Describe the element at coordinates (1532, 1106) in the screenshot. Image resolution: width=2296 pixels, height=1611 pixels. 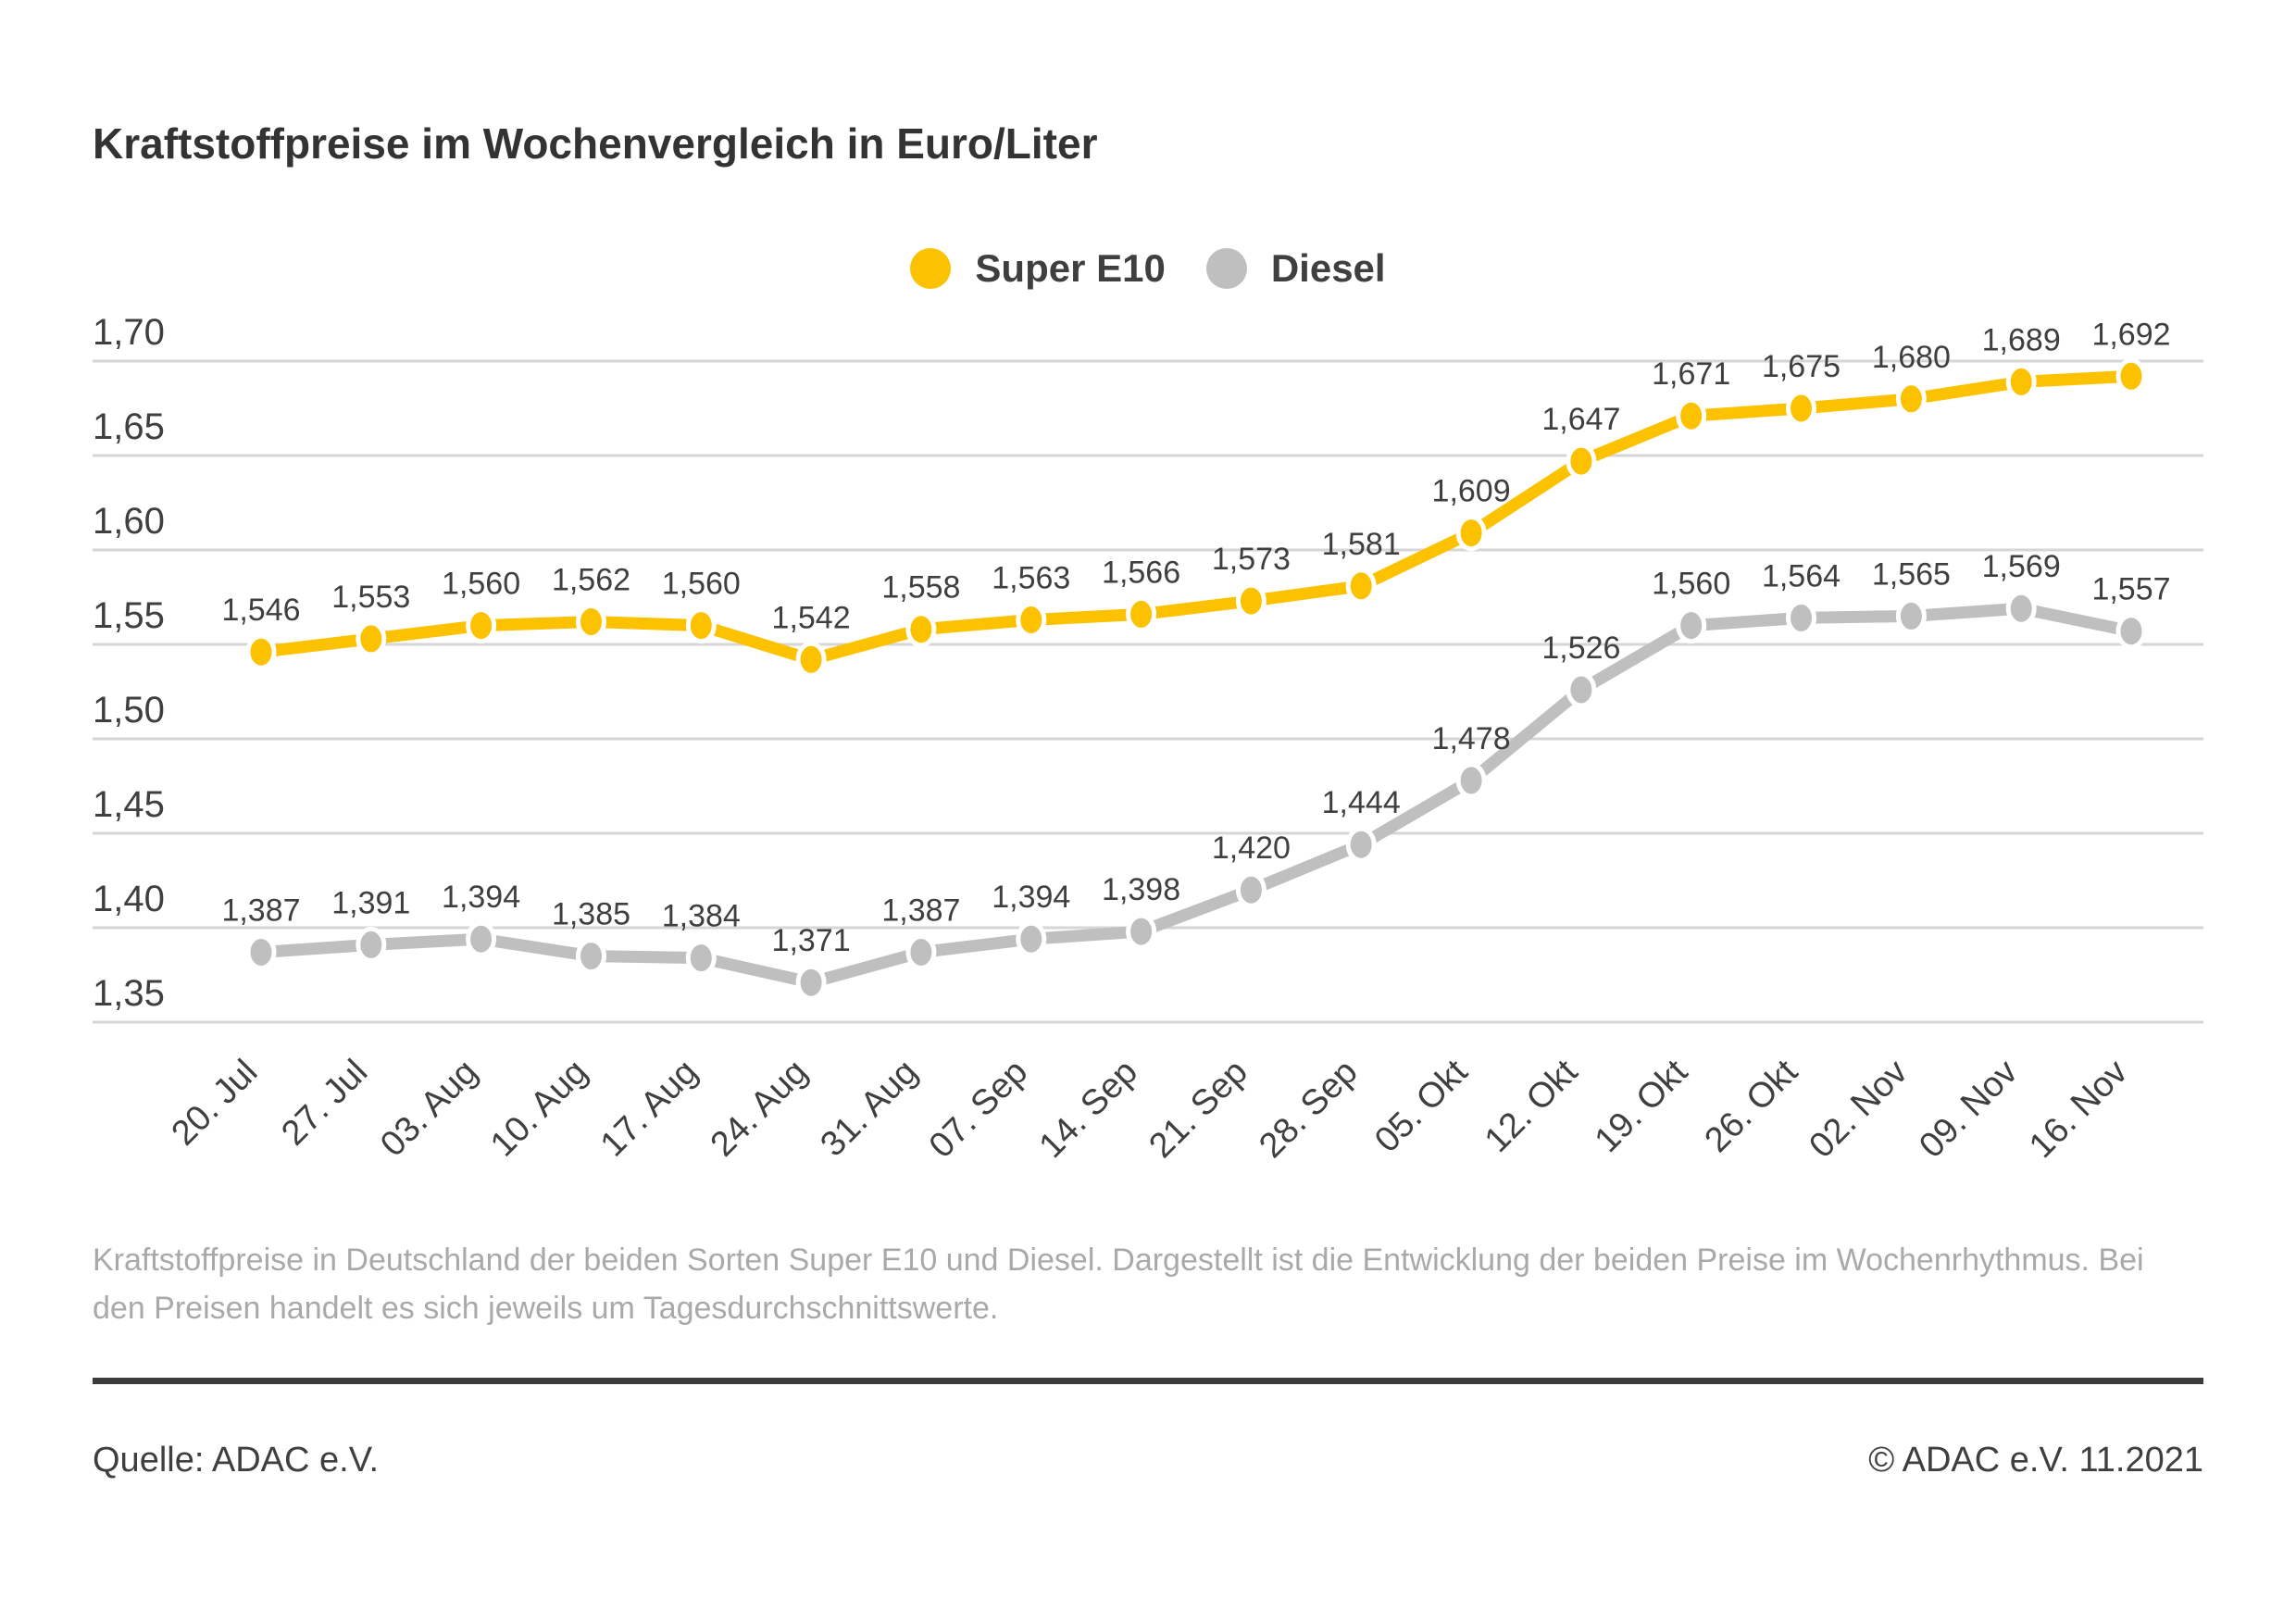
I see `x-tick-label: 12. Okt` at that location.